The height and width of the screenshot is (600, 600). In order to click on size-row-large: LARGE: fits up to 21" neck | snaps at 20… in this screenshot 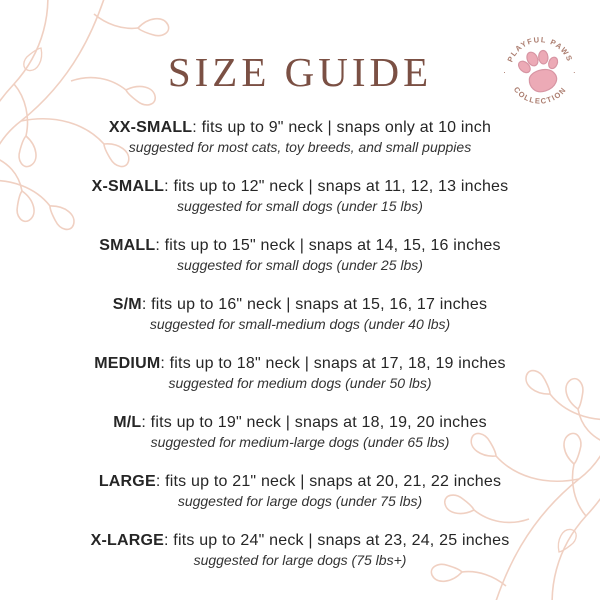, I will do `click(300, 491)`.